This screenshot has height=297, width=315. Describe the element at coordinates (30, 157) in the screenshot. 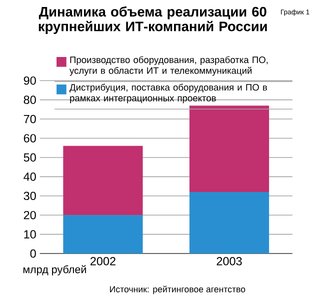

I see `y-tick-label: 50` at that location.